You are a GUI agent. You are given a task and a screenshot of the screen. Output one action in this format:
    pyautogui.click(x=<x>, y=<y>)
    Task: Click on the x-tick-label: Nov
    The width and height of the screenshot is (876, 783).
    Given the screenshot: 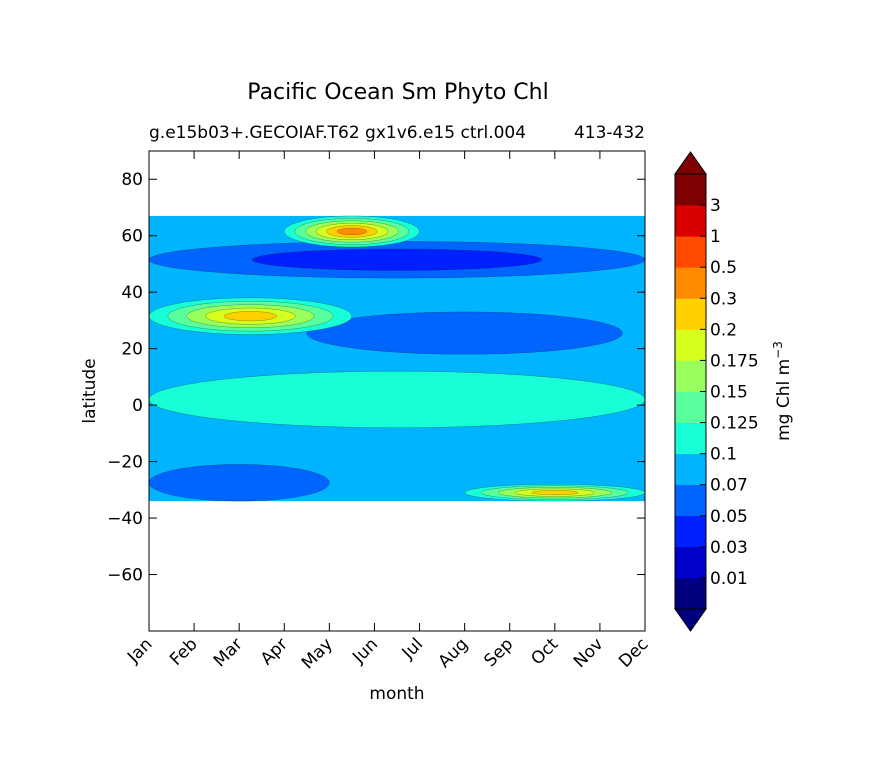 What is the action you would take?
    pyautogui.click(x=589, y=653)
    